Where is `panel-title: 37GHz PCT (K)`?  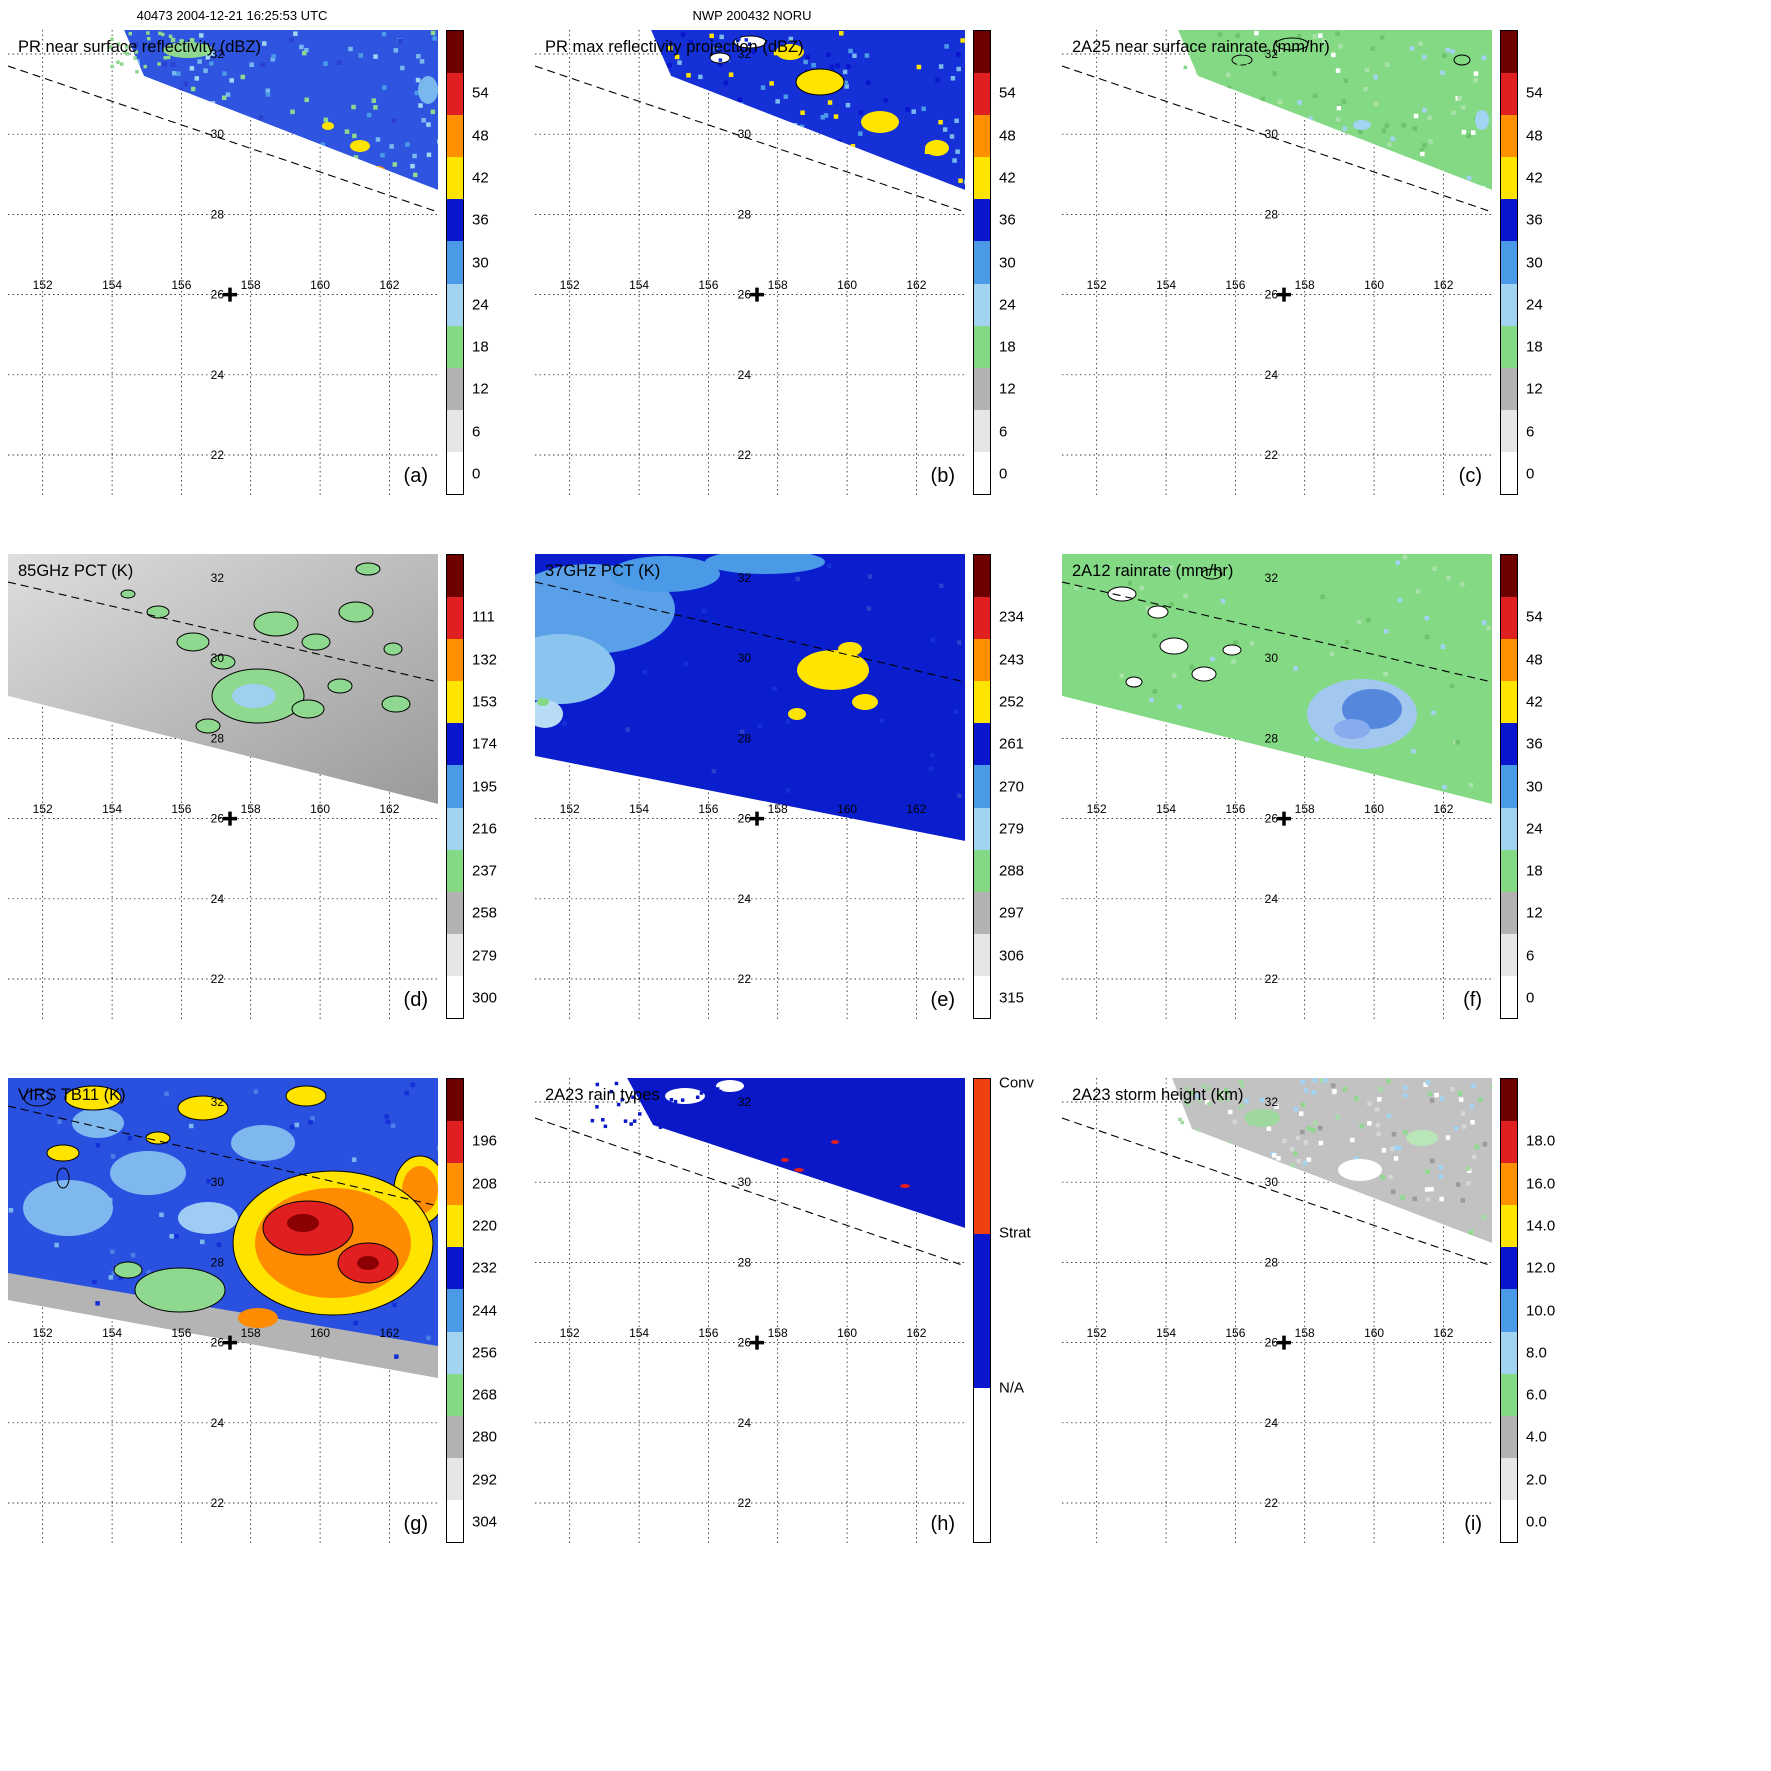
panel-title: 37GHz PCT (K) is located at coordinates (602, 571).